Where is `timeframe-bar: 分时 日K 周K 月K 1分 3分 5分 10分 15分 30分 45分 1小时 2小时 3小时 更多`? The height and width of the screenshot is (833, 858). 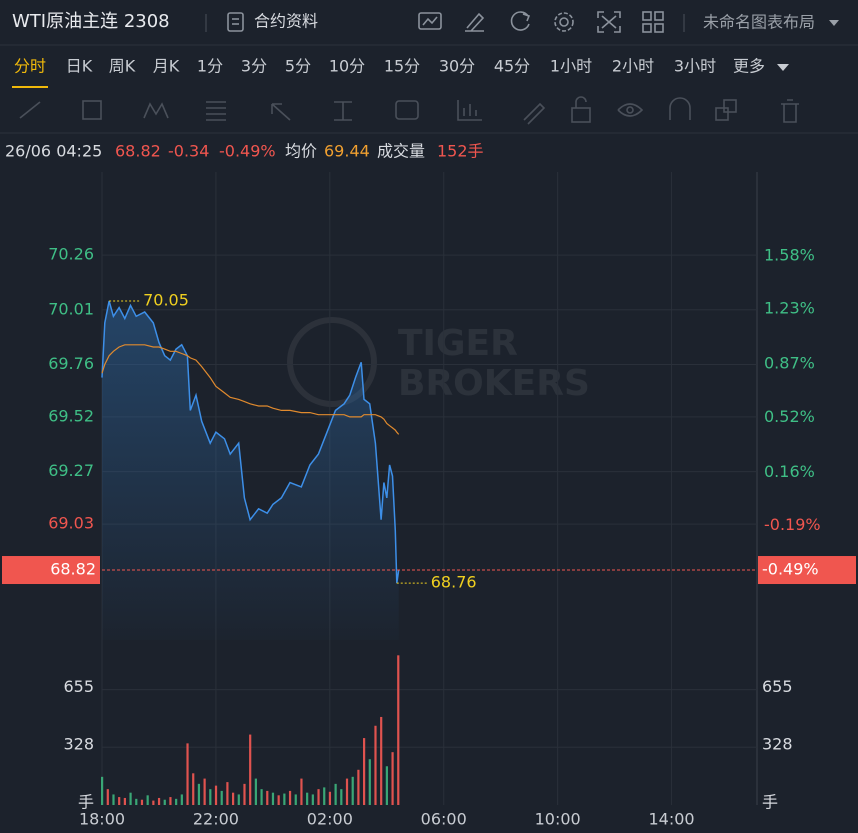
timeframe-bar: 分时 日K 周K 月K 1分 3分 5分 10分 15分 30分 45分 1小时 2小时 3小时 更多 is located at coordinates (388, 72).